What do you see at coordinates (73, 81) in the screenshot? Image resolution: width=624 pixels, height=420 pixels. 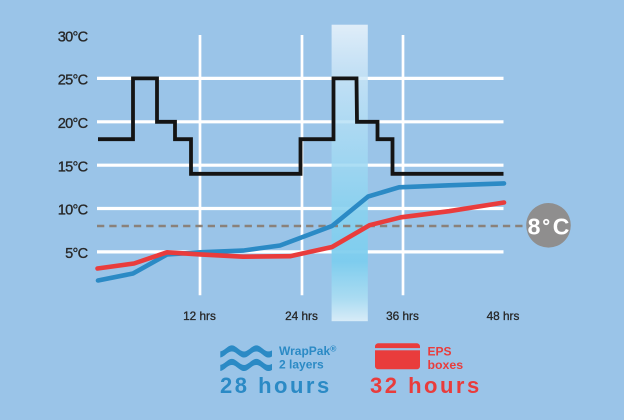 I see `svg-text: 25°C` at bounding box center [73, 81].